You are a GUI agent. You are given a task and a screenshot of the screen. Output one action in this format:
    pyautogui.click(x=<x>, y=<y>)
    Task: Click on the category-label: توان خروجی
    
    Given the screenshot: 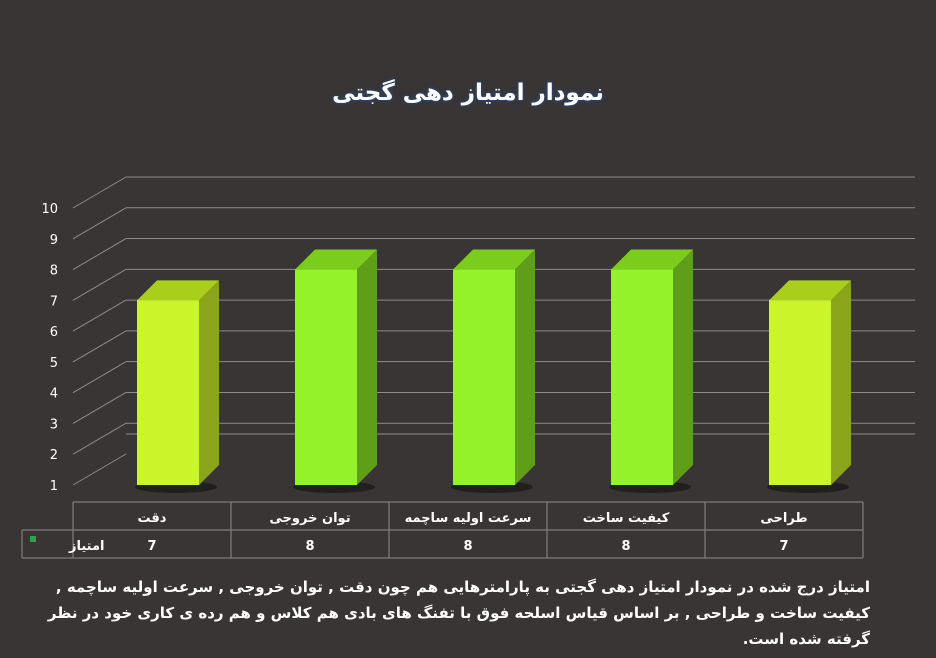 What is the action you would take?
    pyautogui.click(x=309, y=518)
    